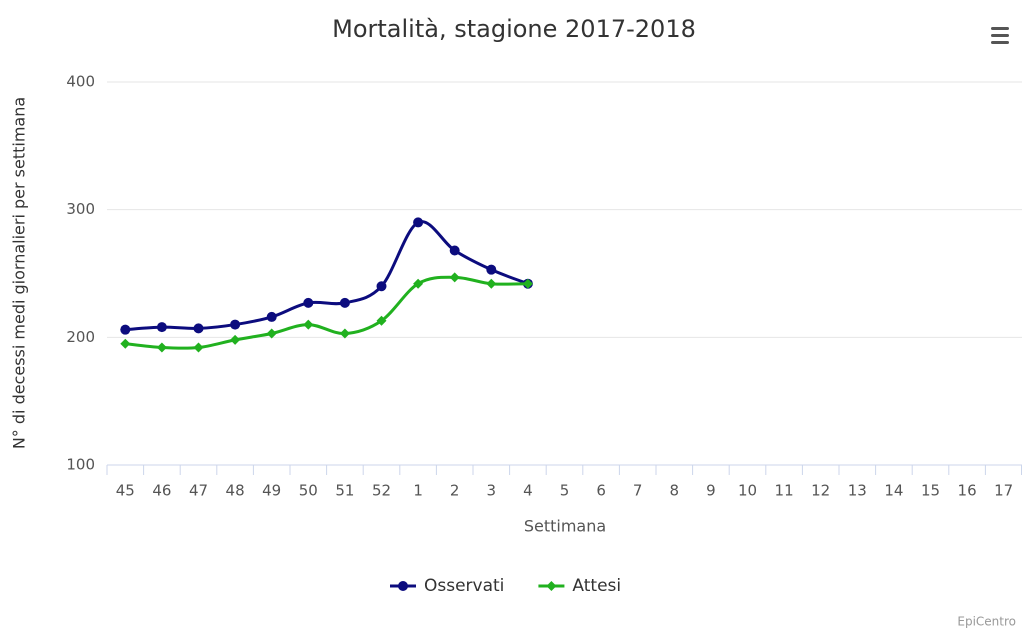 The height and width of the screenshot is (632, 1022). Describe the element at coordinates (344, 491) in the screenshot. I see `x-tick-label: 51` at that location.